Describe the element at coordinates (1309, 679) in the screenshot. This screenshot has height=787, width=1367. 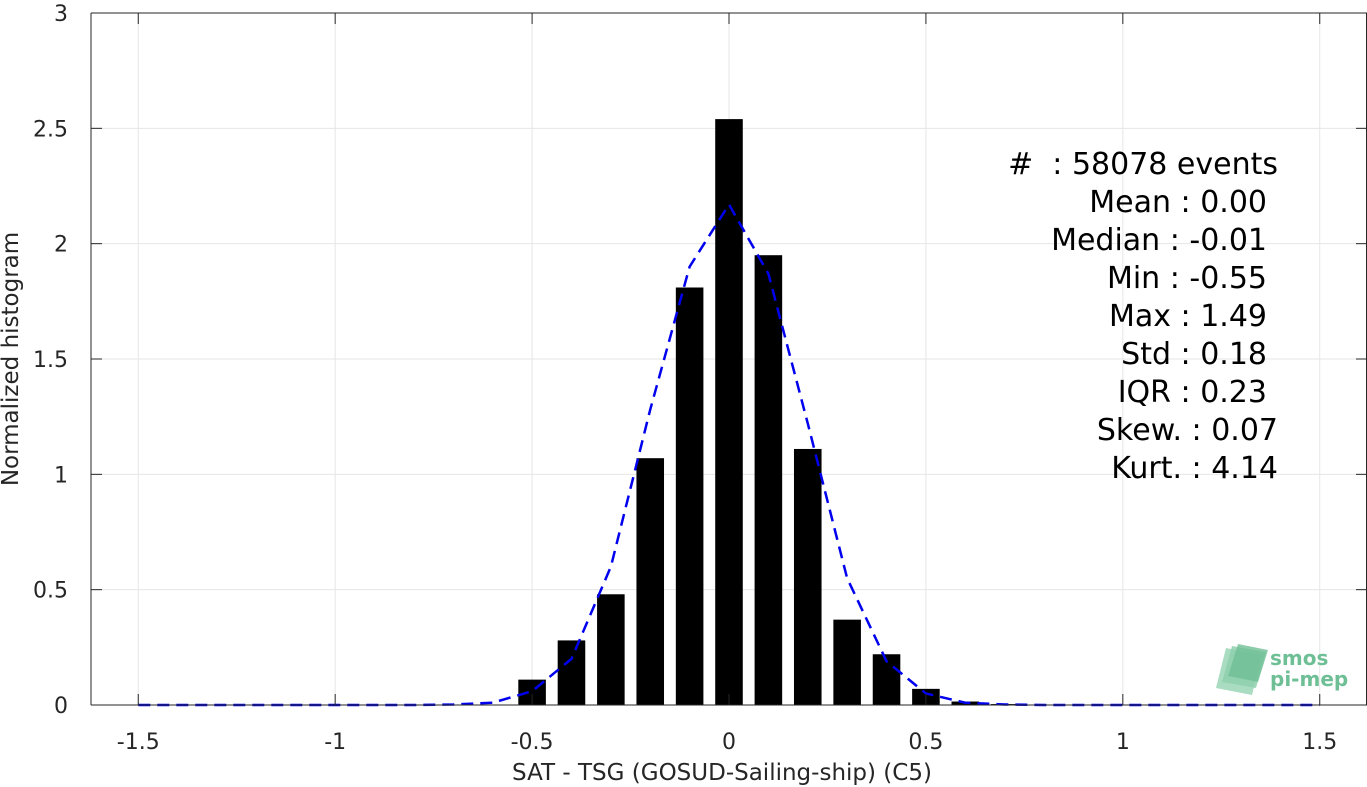
I see `logo-text-pimep: pi-mep` at that location.